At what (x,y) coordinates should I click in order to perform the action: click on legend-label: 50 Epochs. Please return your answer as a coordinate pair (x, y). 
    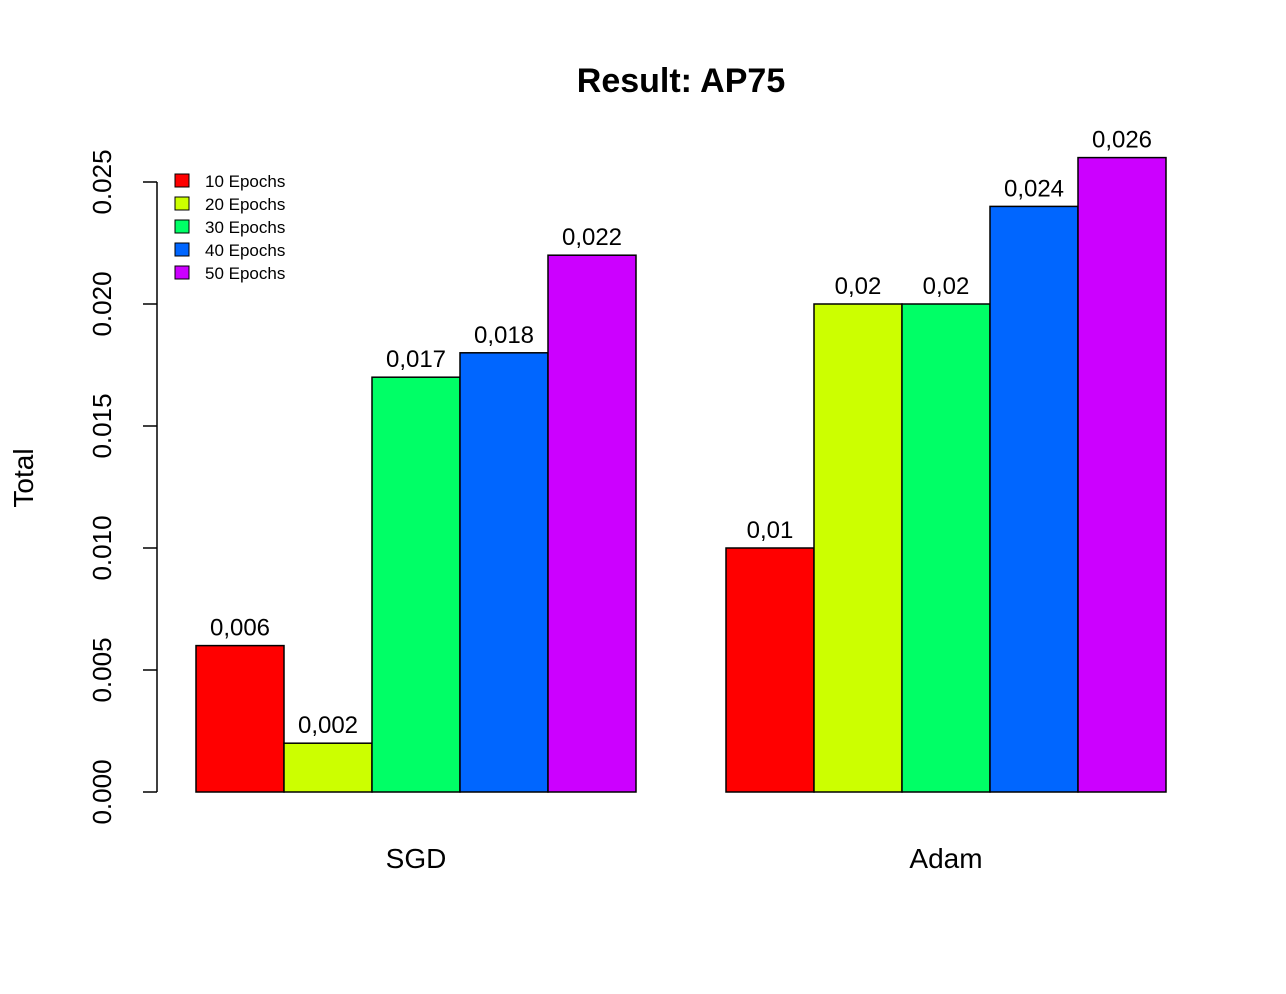
    Looking at the image, I should click on (245, 273).